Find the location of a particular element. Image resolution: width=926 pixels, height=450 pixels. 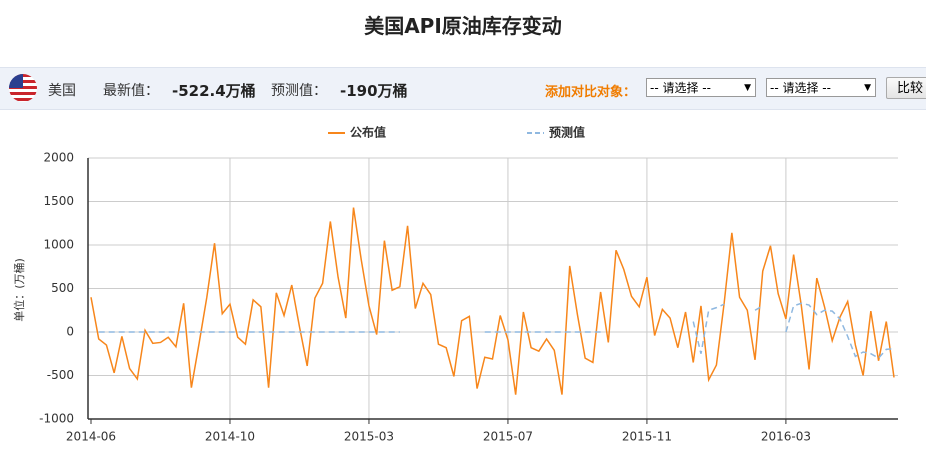

y-tick-label: 1500 is located at coordinates (58, 201).